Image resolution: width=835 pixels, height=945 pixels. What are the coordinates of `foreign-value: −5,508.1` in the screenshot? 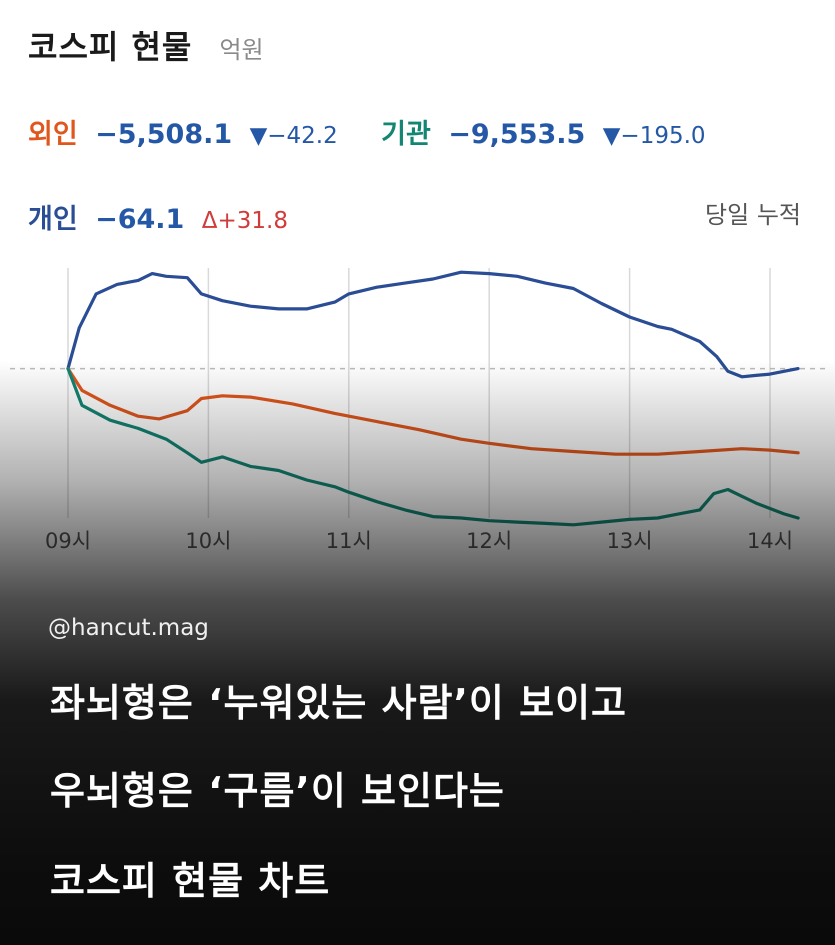 It's located at (164, 134).